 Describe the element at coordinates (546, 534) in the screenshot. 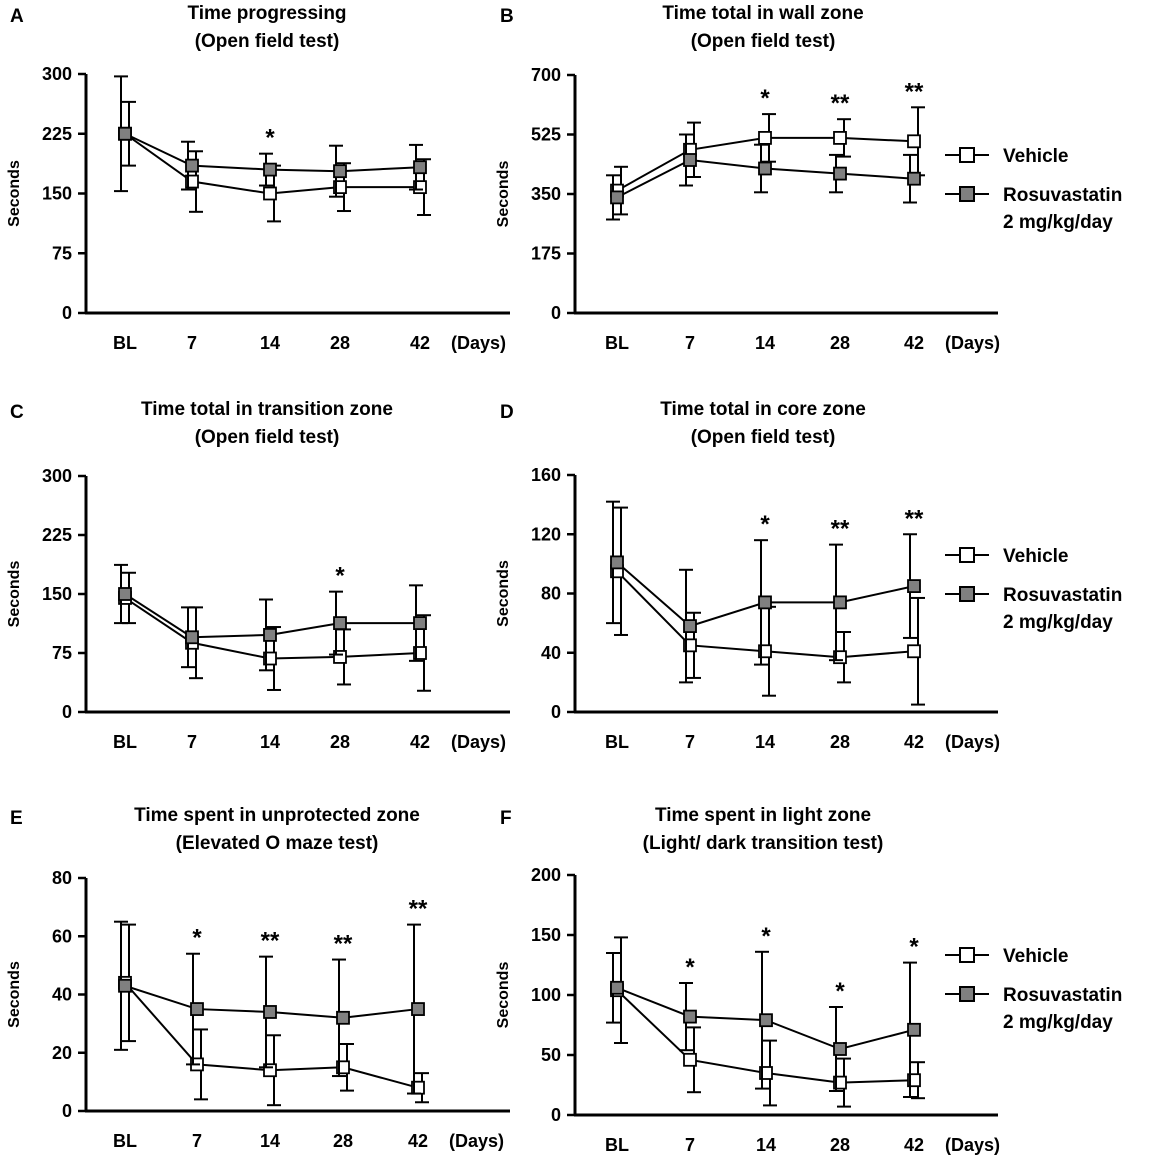

I see `y-tick-label: 120` at that location.